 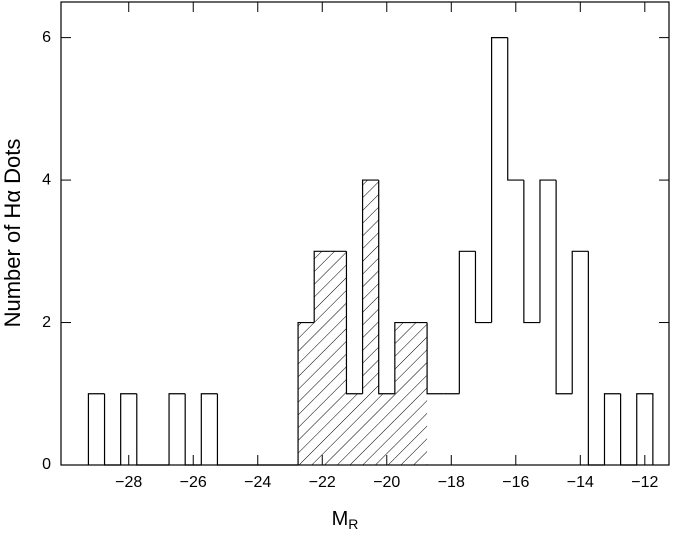 I want to click on x-tick-label: −20, so click(x=386, y=482).